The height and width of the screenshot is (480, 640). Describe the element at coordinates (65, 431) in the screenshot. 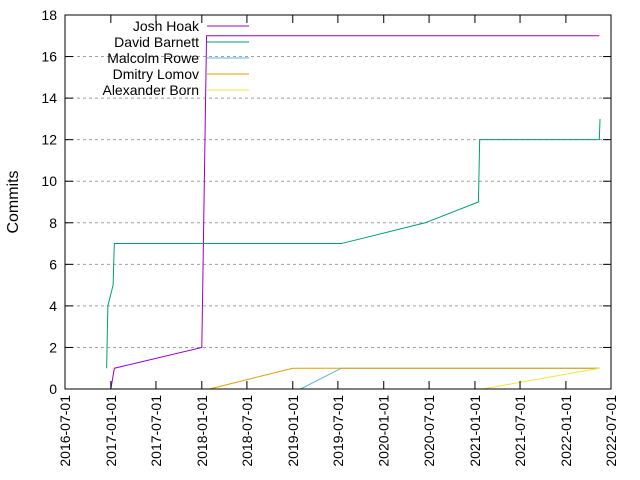

I see `x-tick-label-2016-07-01: 2016-07-01` at that location.